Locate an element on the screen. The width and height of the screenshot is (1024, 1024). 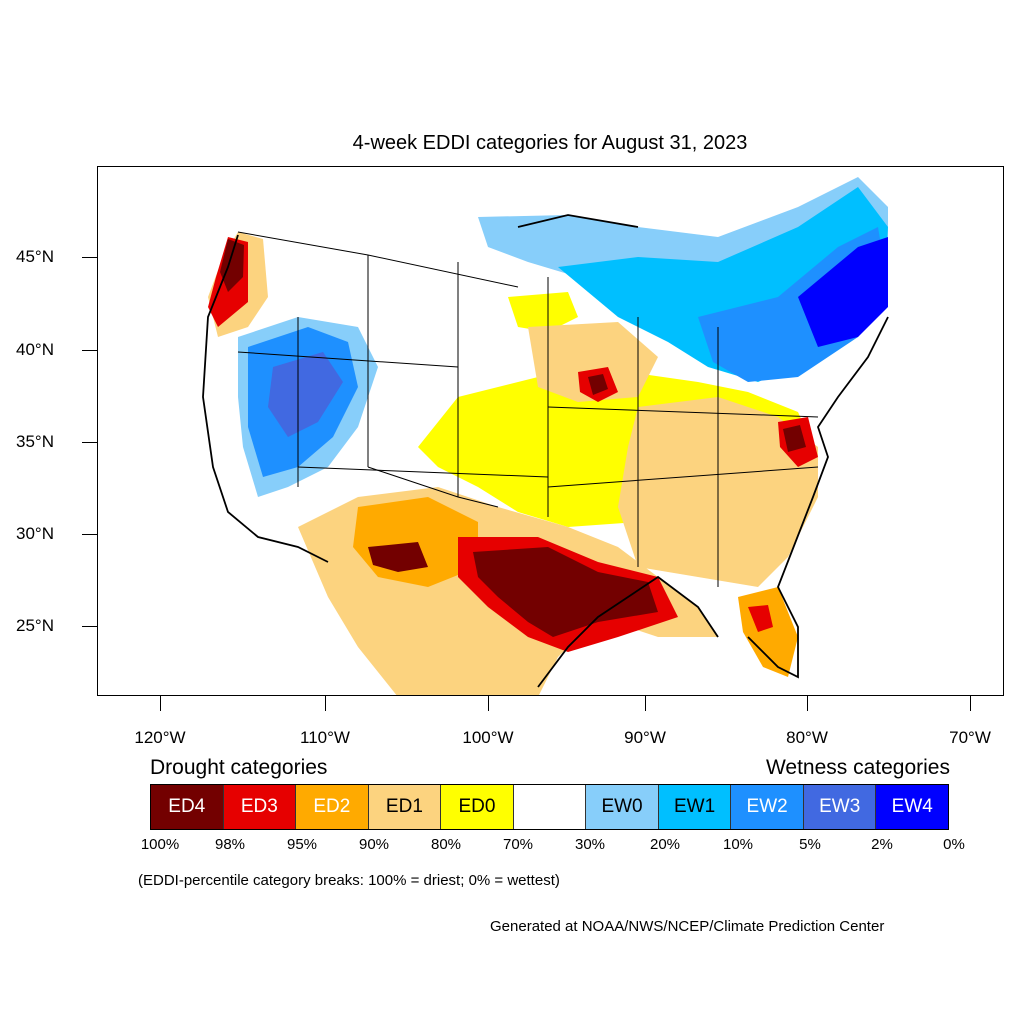
lat-label-35: 35°N is located at coordinates (35, 441).